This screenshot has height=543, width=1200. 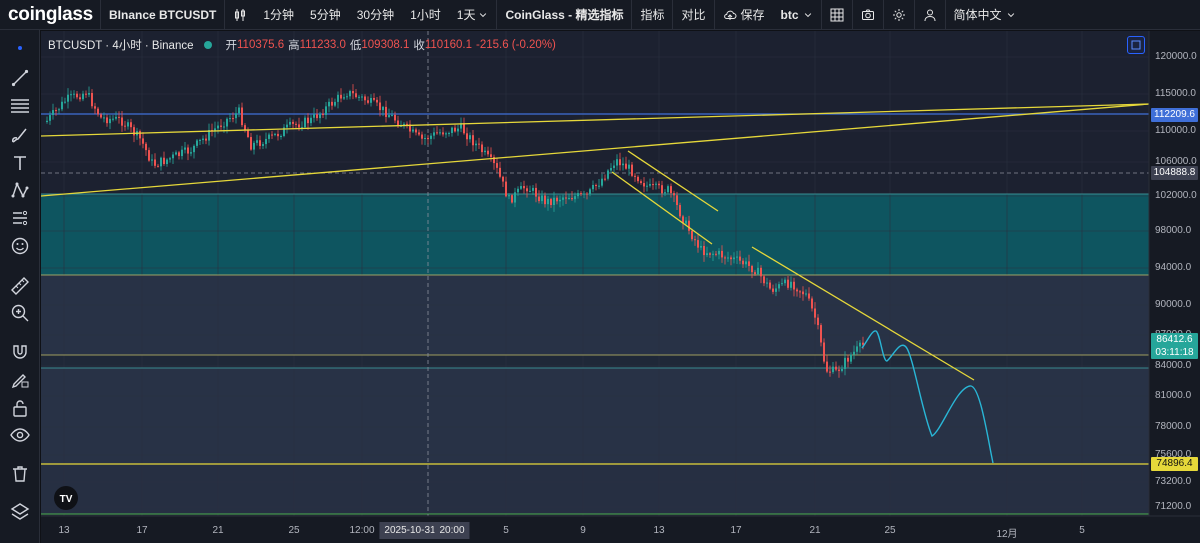 What do you see at coordinates (836, 15) in the screenshot?
I see `layout-grid-button` at bounding box center [836, 15].